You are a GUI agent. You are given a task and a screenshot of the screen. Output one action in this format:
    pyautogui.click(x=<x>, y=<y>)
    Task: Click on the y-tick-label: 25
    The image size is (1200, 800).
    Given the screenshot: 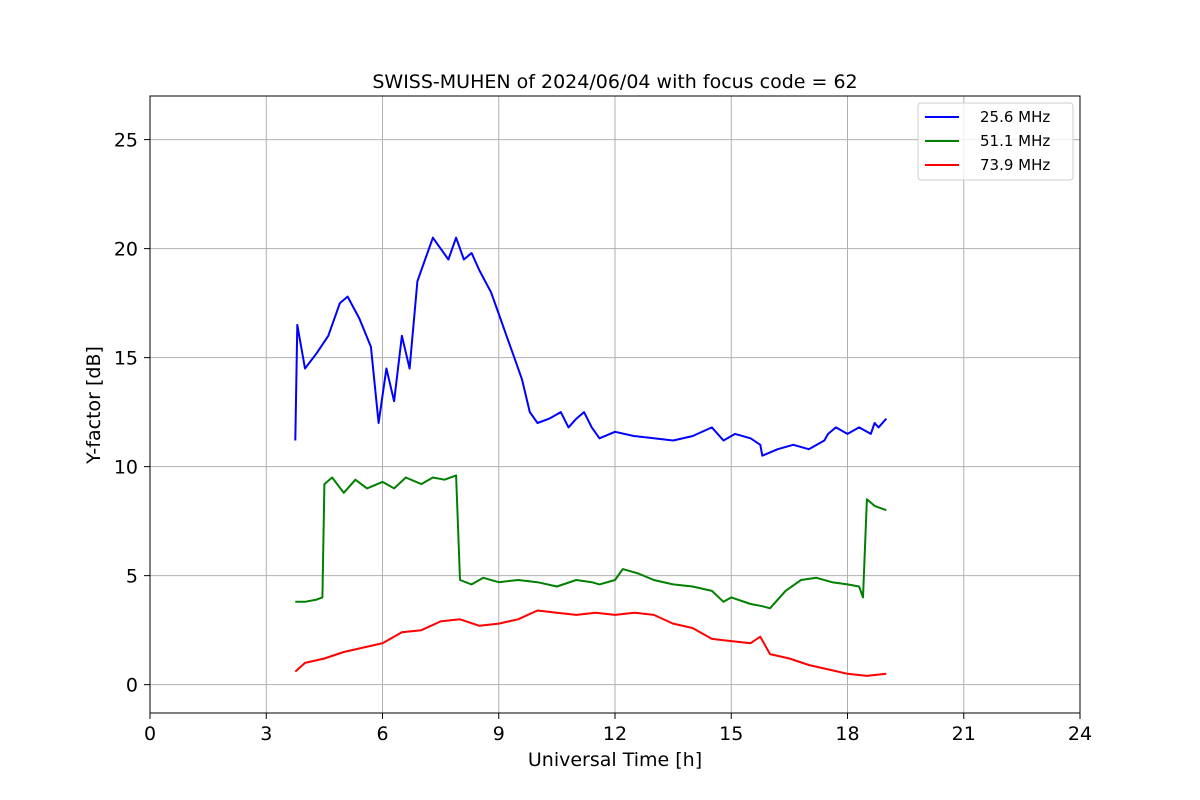 What is the action you would take?
    pyautogui.click(x=126, y=141)
    